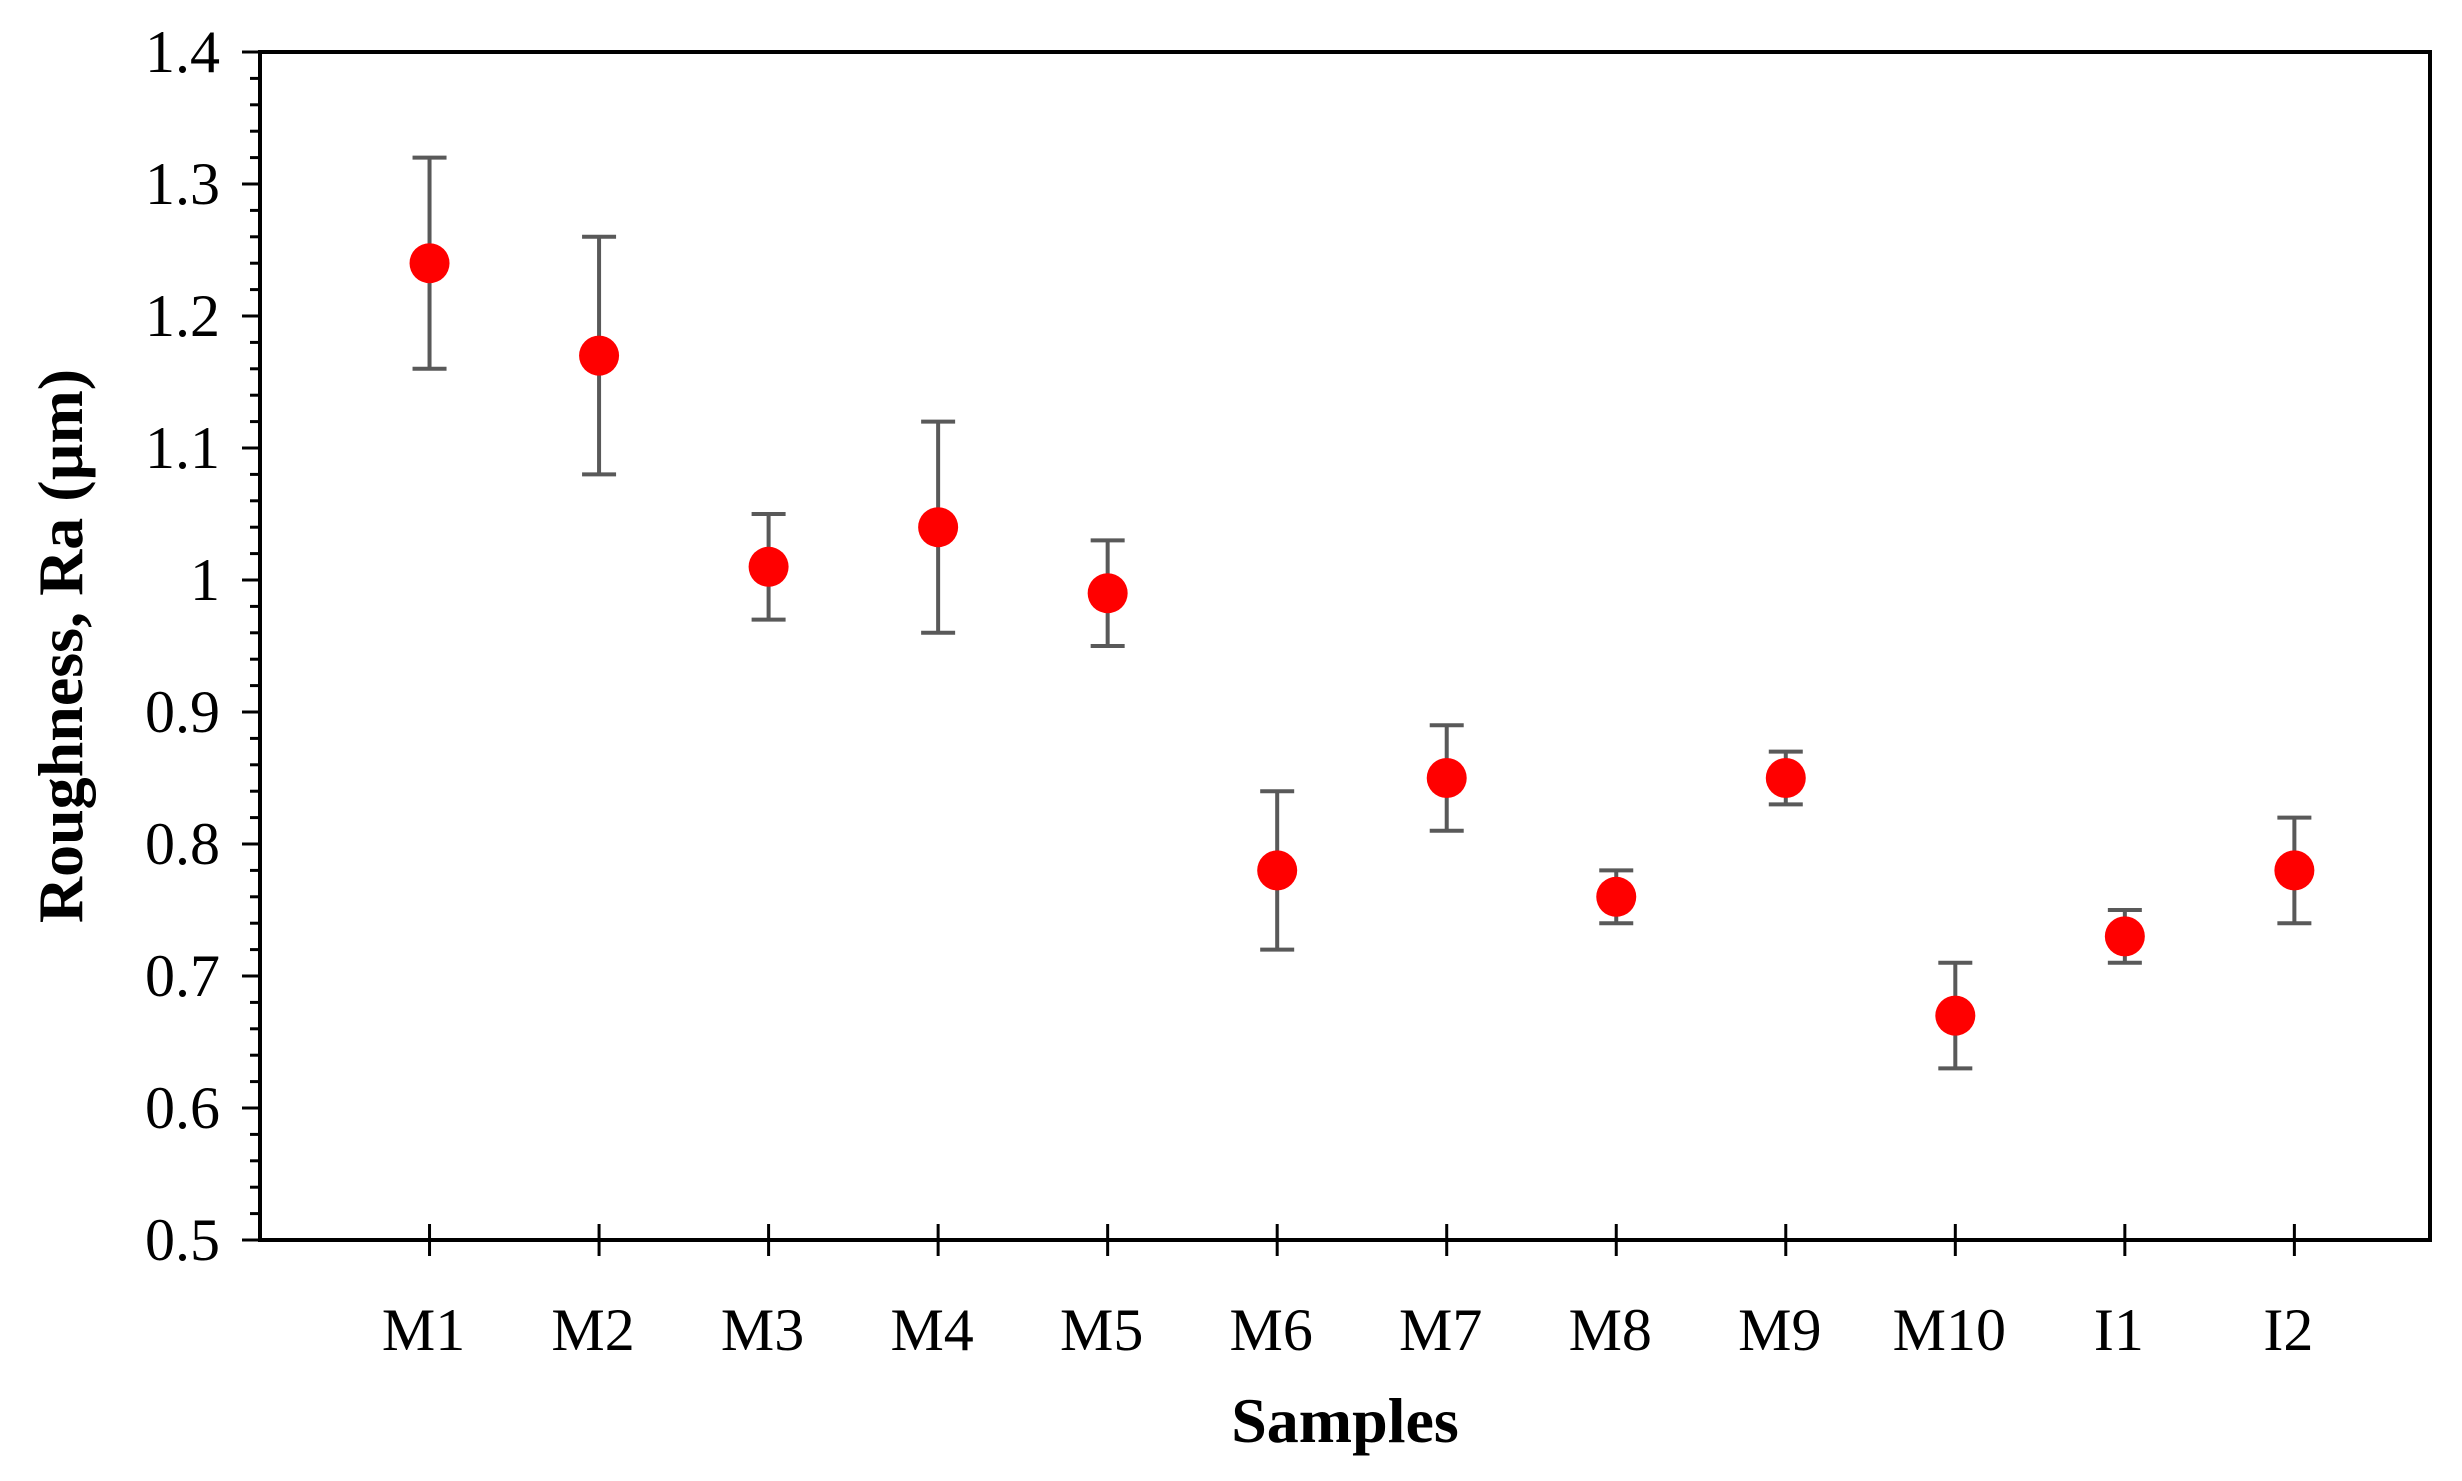 The height and width of the screenshot is (1481, 2462). Describe the element at coordinates (2119, 1330) in the screenshot. I see `x-tick-label: I1` at that location.